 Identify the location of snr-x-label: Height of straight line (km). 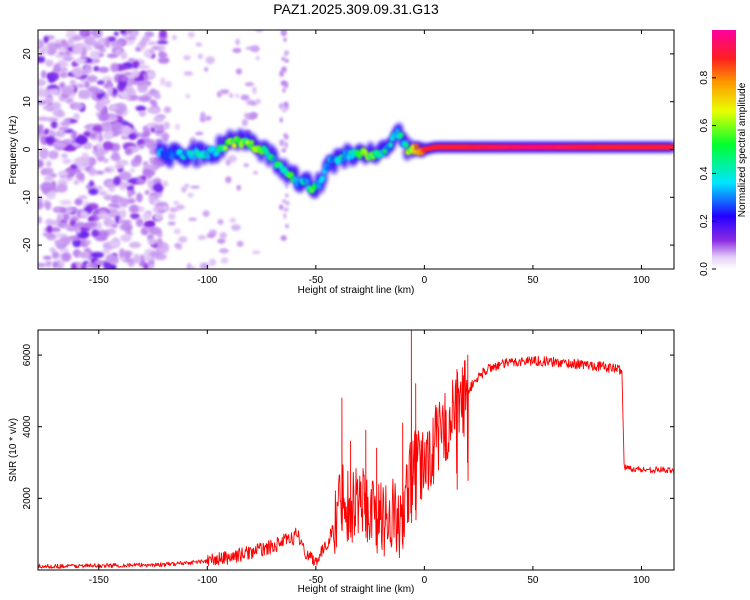
(356, 589).